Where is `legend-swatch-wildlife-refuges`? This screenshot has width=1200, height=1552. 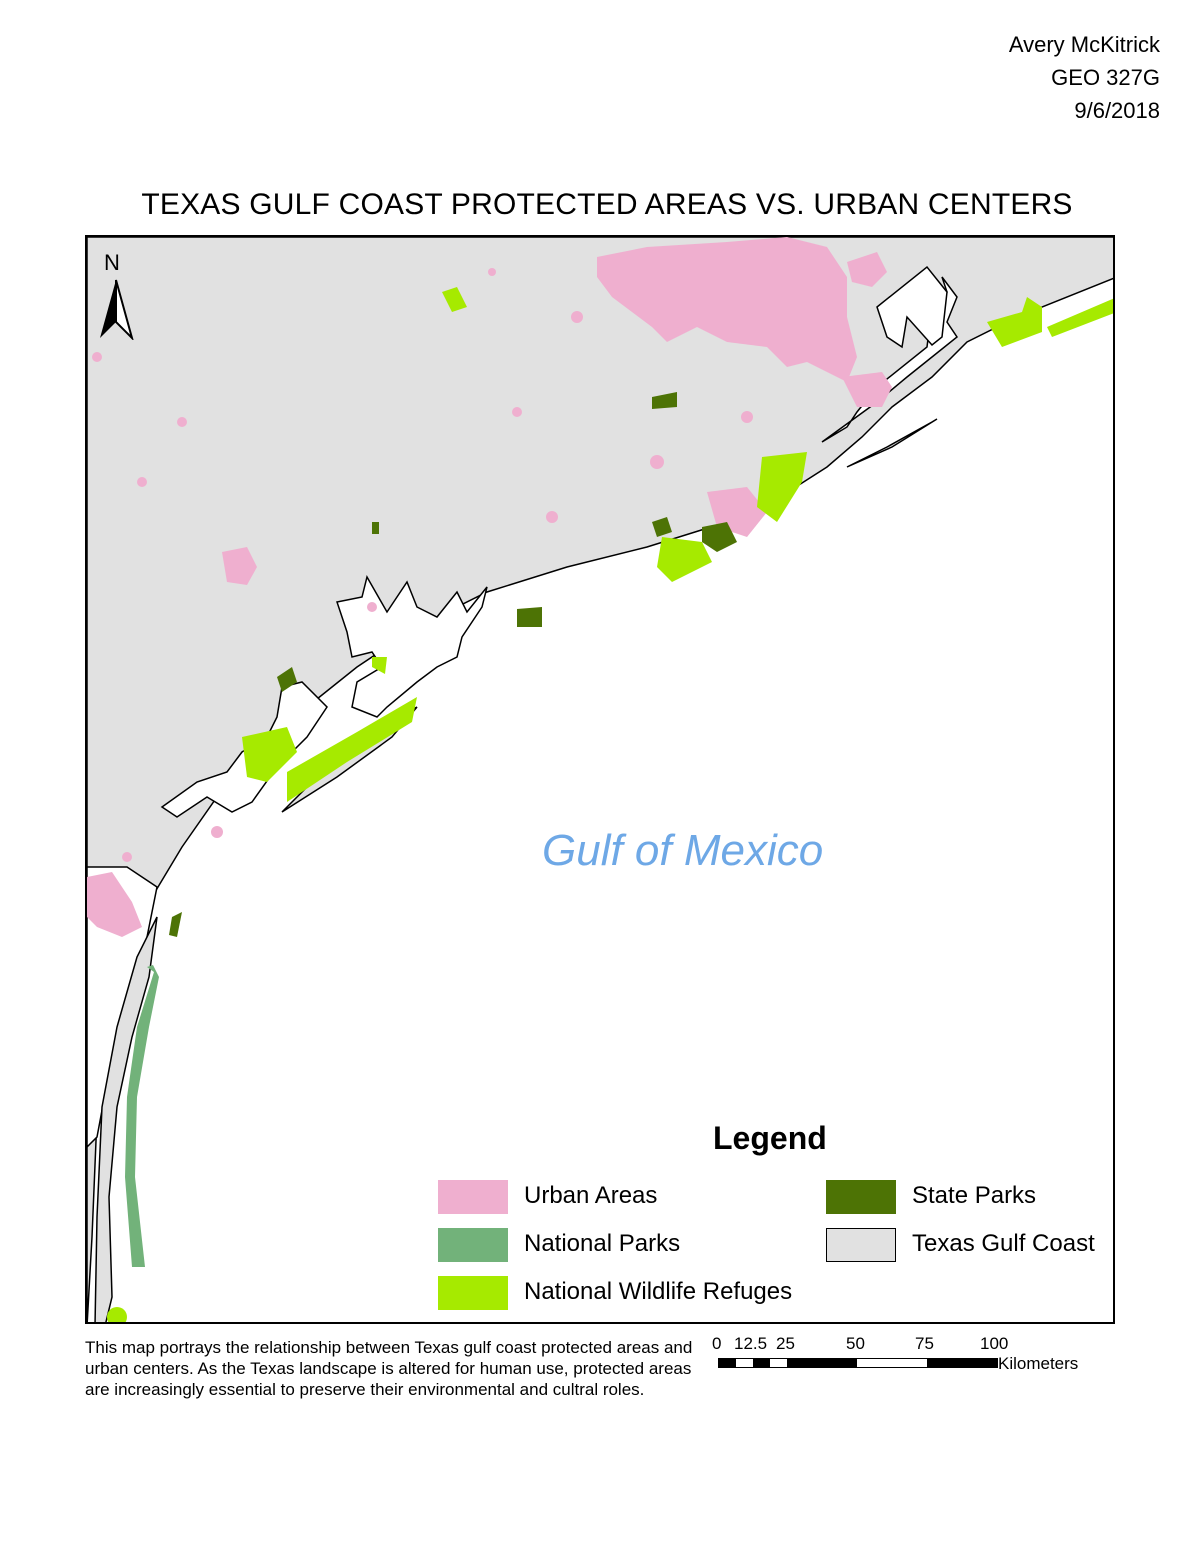 legend-swatch-wildlife-refuges is located at coordinates (473, 1293).